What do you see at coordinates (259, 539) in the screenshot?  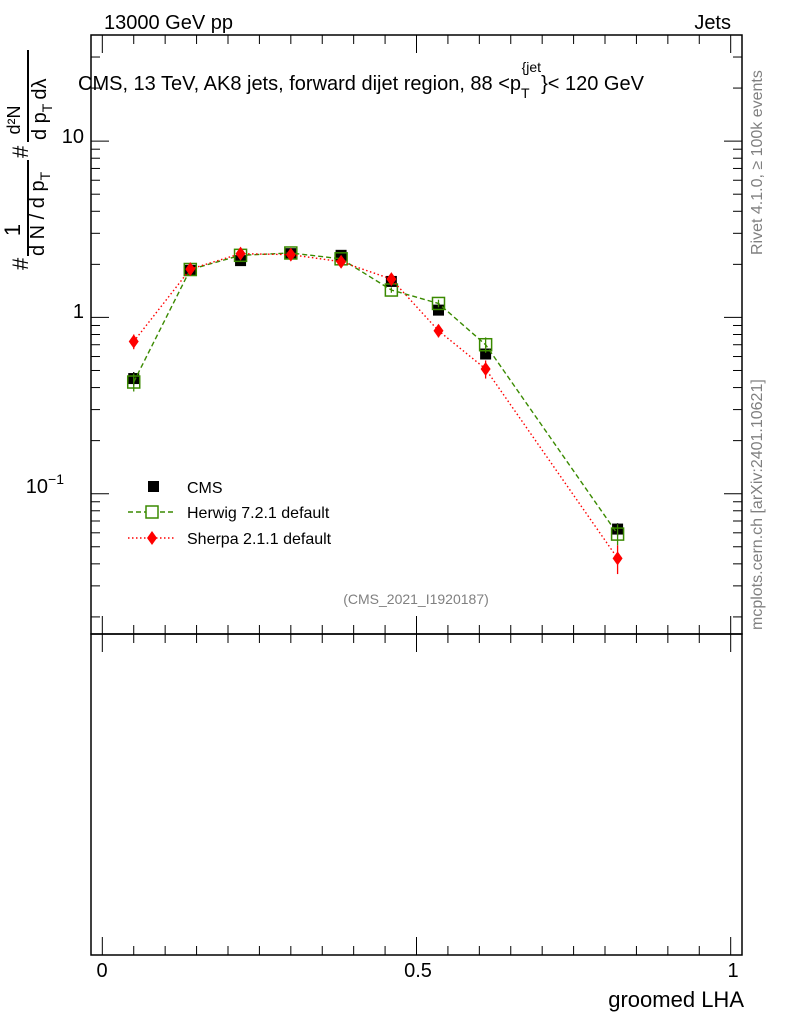 I see `legend-label-sherpa: Sherpa 2.1.1 default` at bounding box center [259, 539].